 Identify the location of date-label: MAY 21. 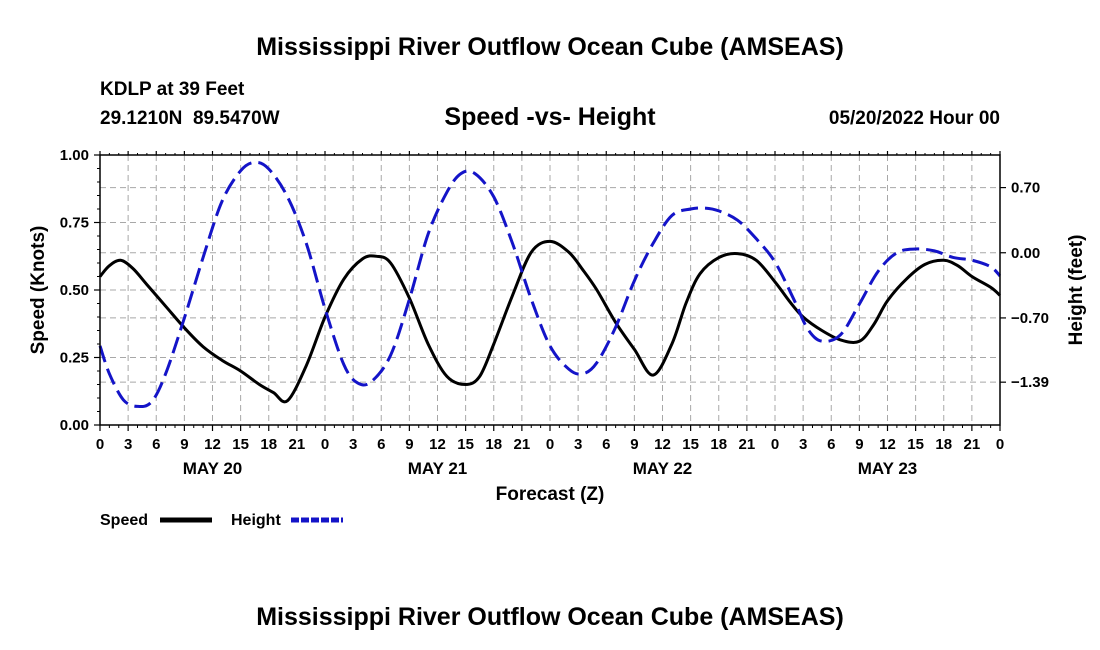
(438, 468).